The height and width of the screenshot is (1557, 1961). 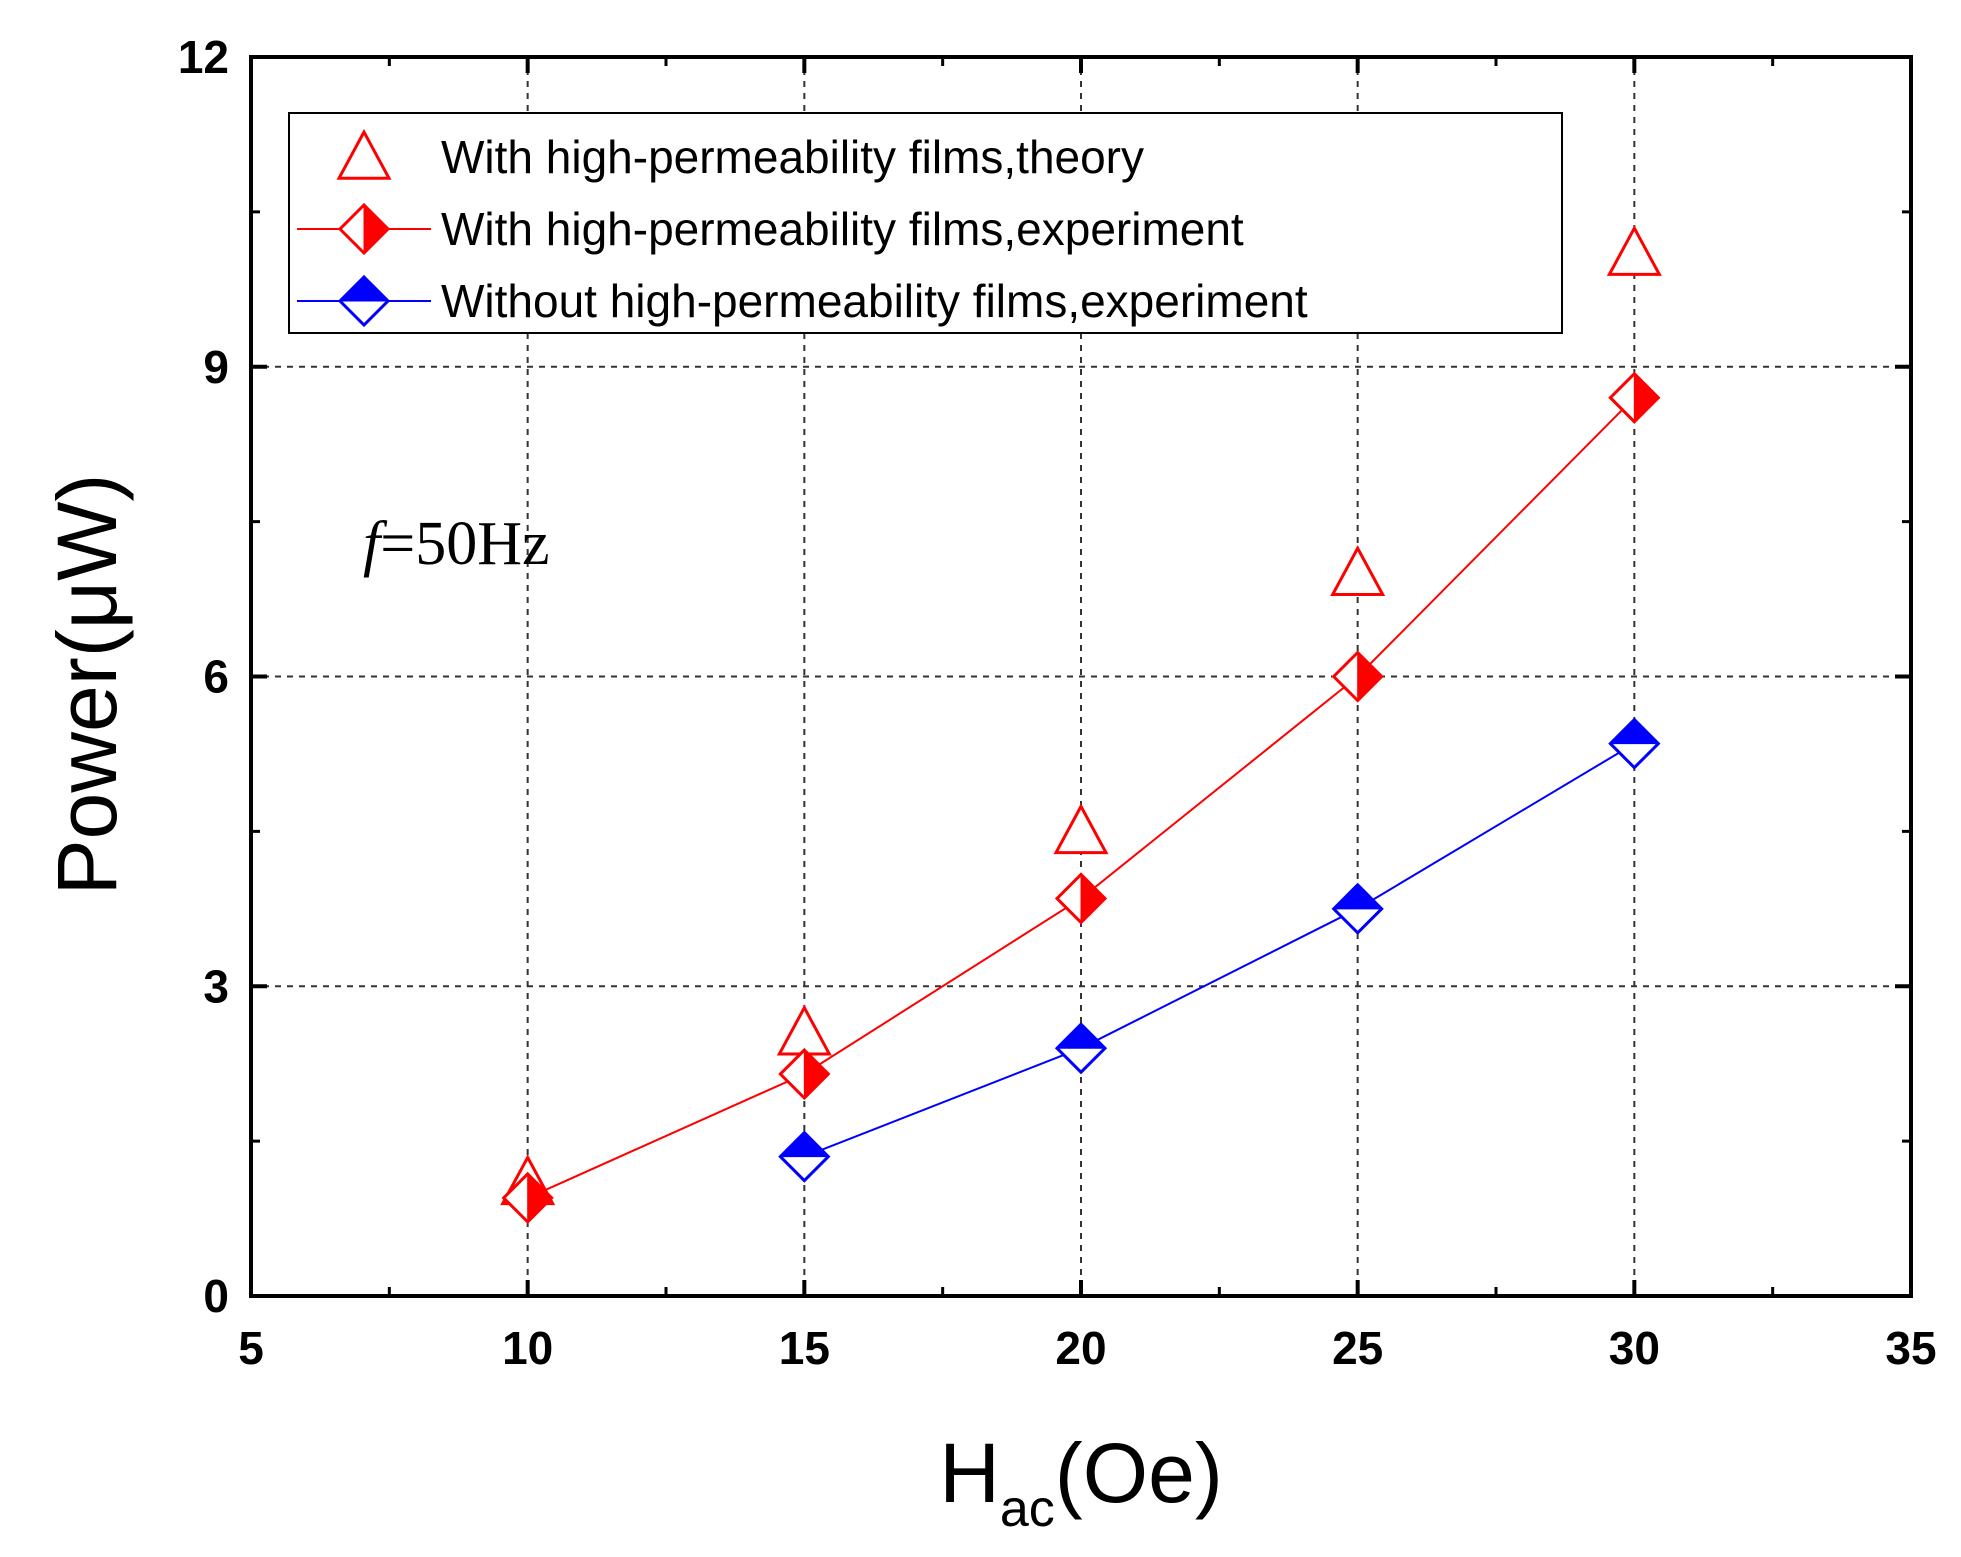 I want to click on legend-label: With high-permeability films,theory, so click(x=792, y=157).